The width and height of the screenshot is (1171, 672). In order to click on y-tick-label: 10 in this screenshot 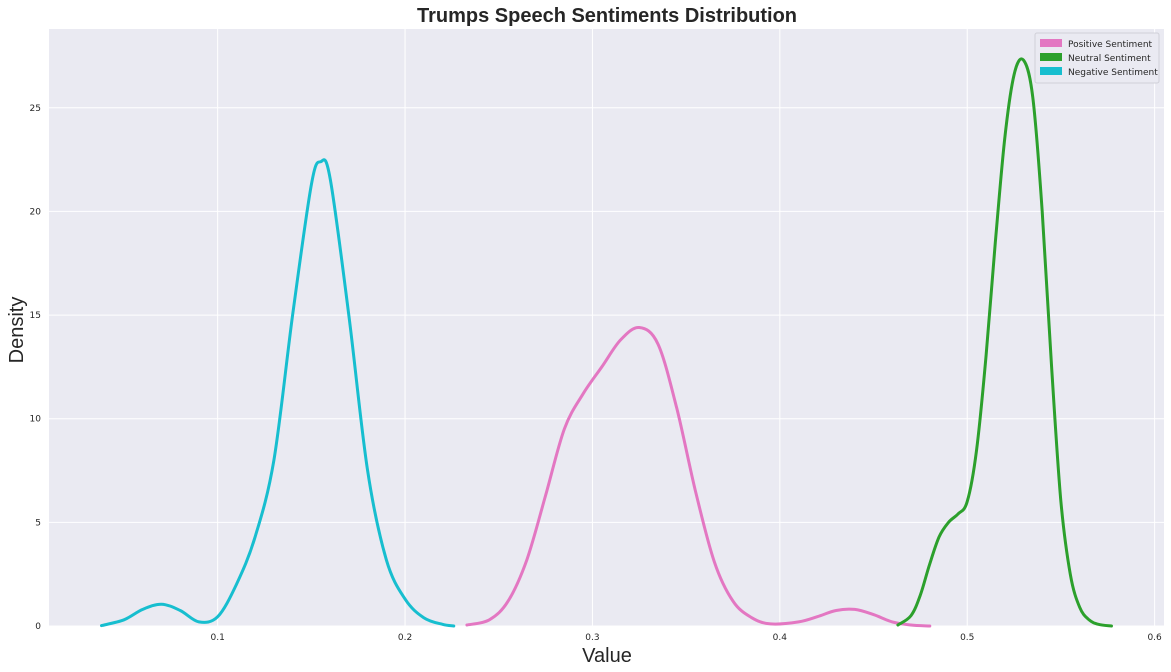, I will do `click(36, 420)`.